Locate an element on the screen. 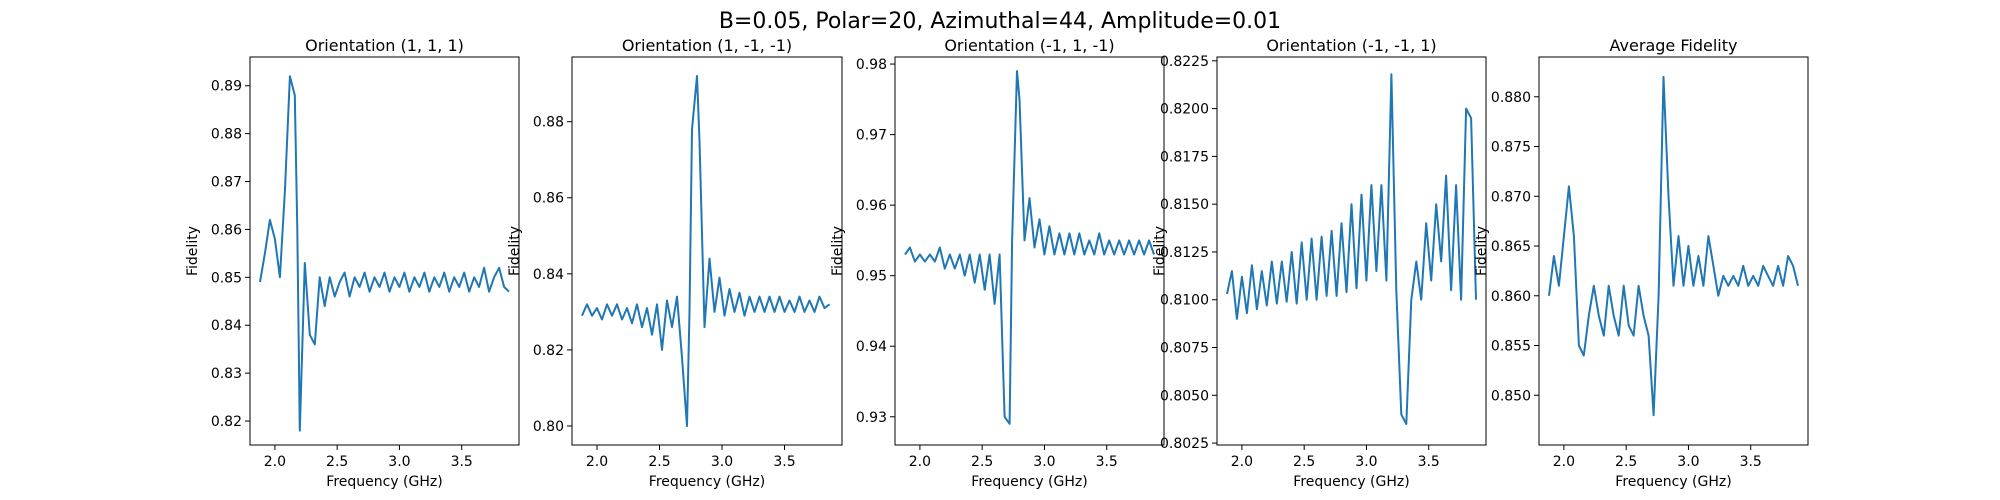  y-tick-label: 0.85 is located at coordinates (226, 278).